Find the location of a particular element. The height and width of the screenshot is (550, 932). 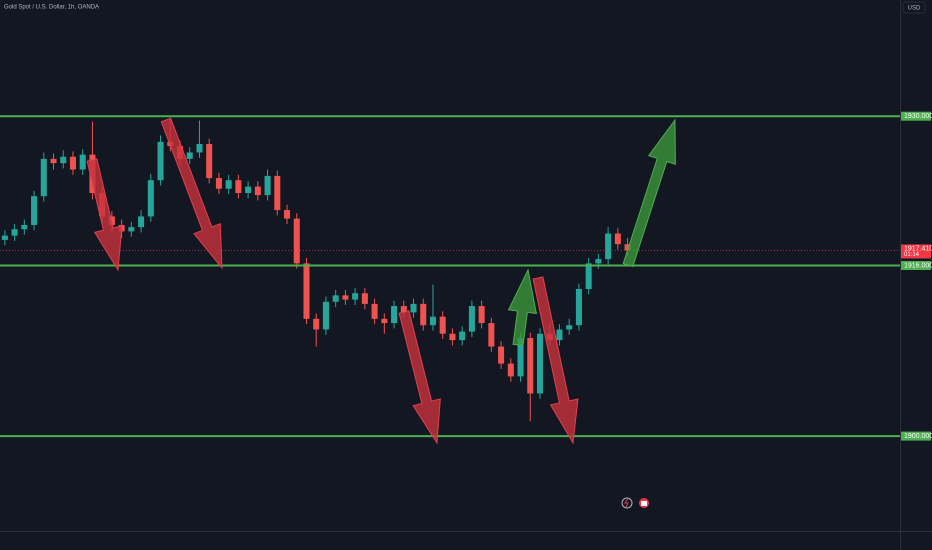

lightning-glyph is located at coordinates (626, 503).